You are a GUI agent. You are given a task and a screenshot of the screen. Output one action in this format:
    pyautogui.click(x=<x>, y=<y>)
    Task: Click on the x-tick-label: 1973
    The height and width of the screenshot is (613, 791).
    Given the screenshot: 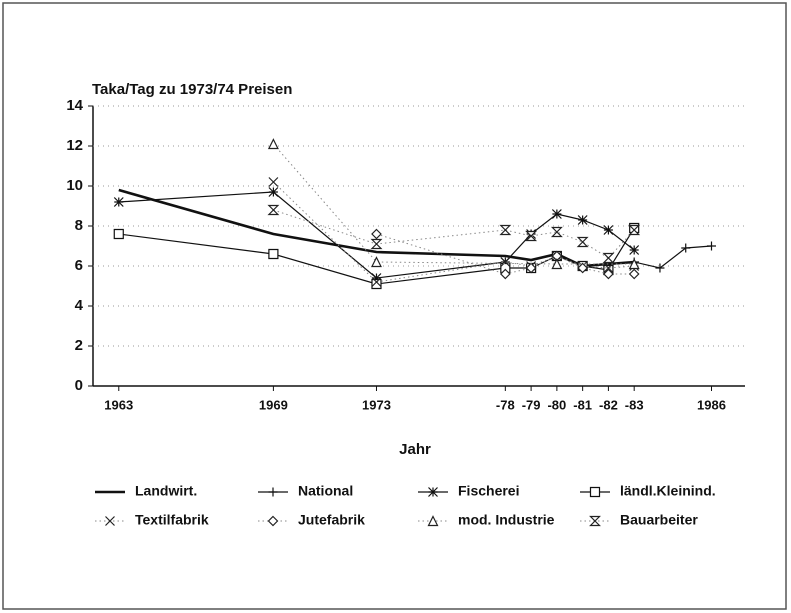 What is the action you would take?
    pyautogui.click(x=376, y=404)
    